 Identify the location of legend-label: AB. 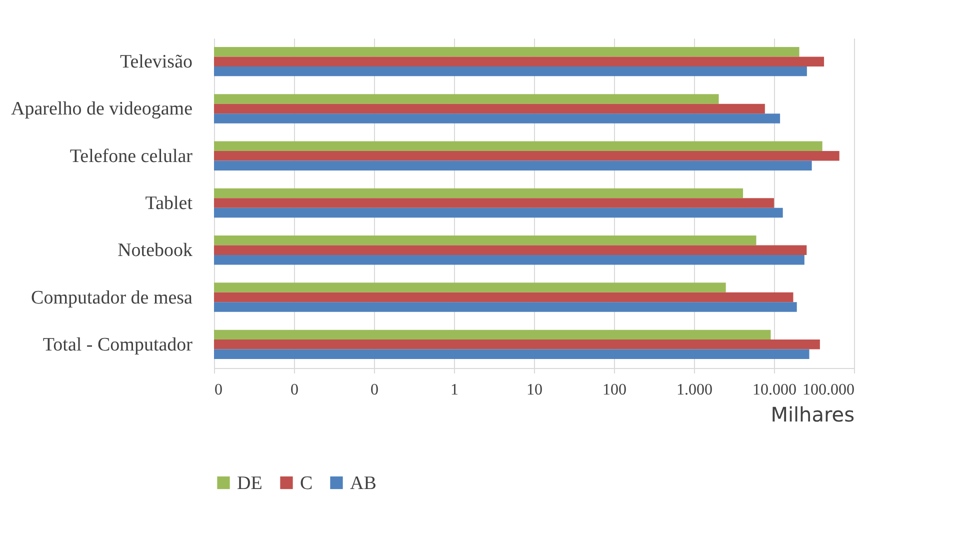
(363, 483).